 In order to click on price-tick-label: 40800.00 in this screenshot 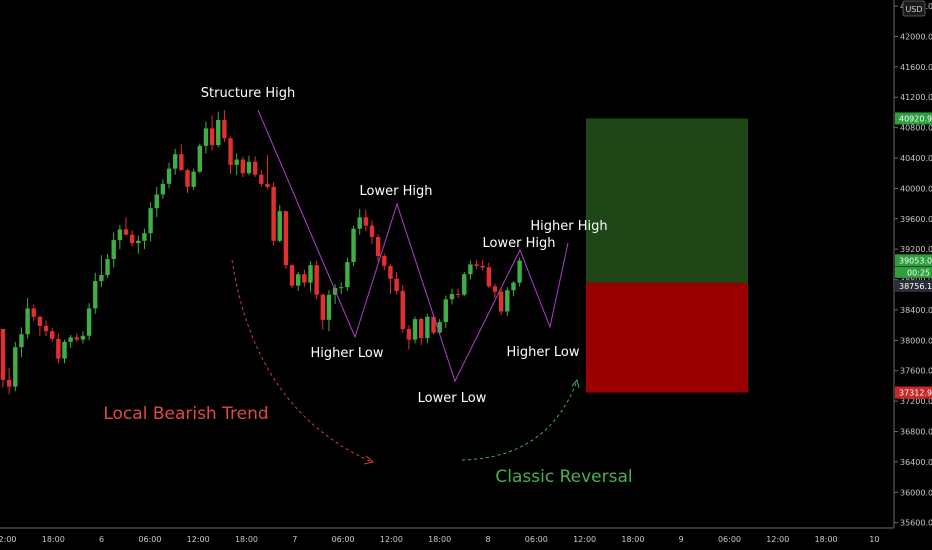, I will do `click(916, 128)`.